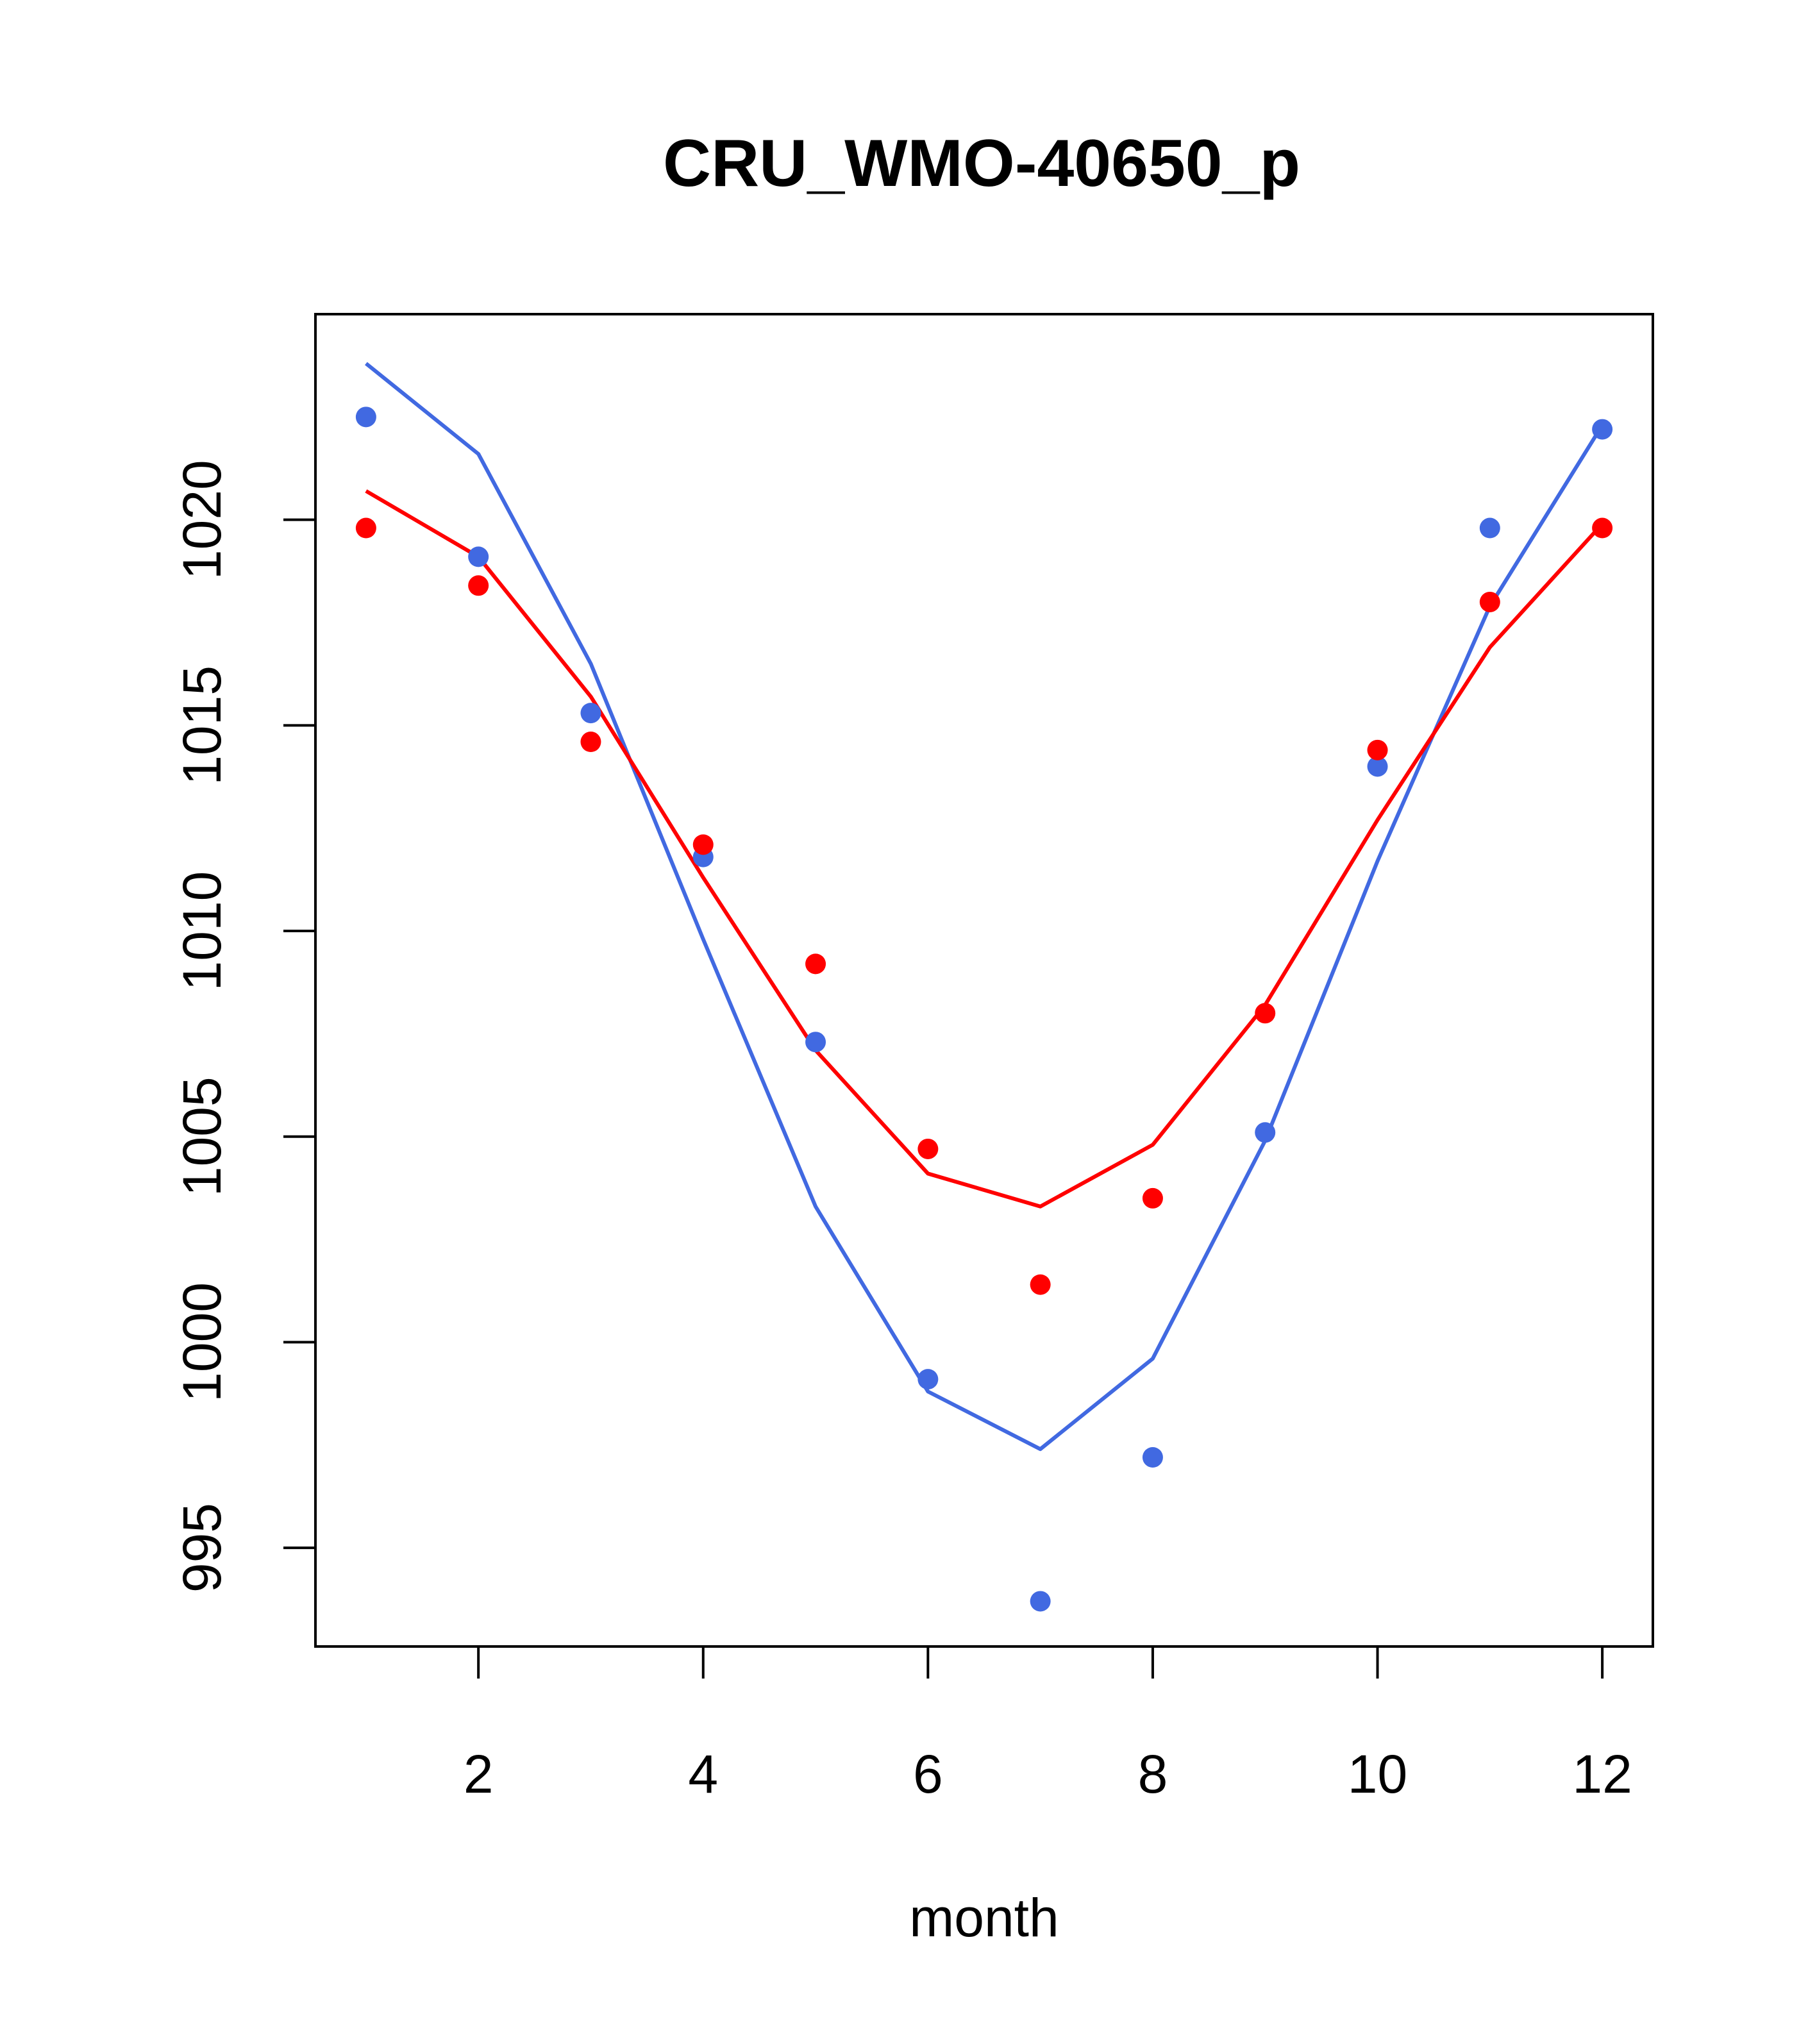  Describe the element at coordinates (984, 1918) in the screenshot. I see `x-axis-label: month` at that location.